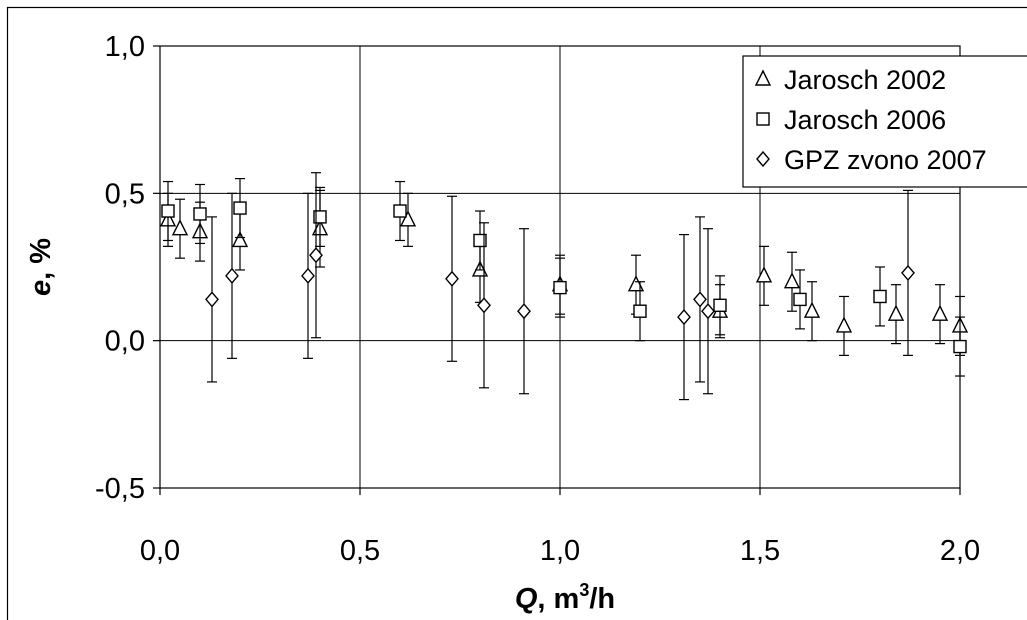  I want to click on legend: Jarosch 2002 Jarosch 2006 GPZ zvono 2007, so click(884, 121).